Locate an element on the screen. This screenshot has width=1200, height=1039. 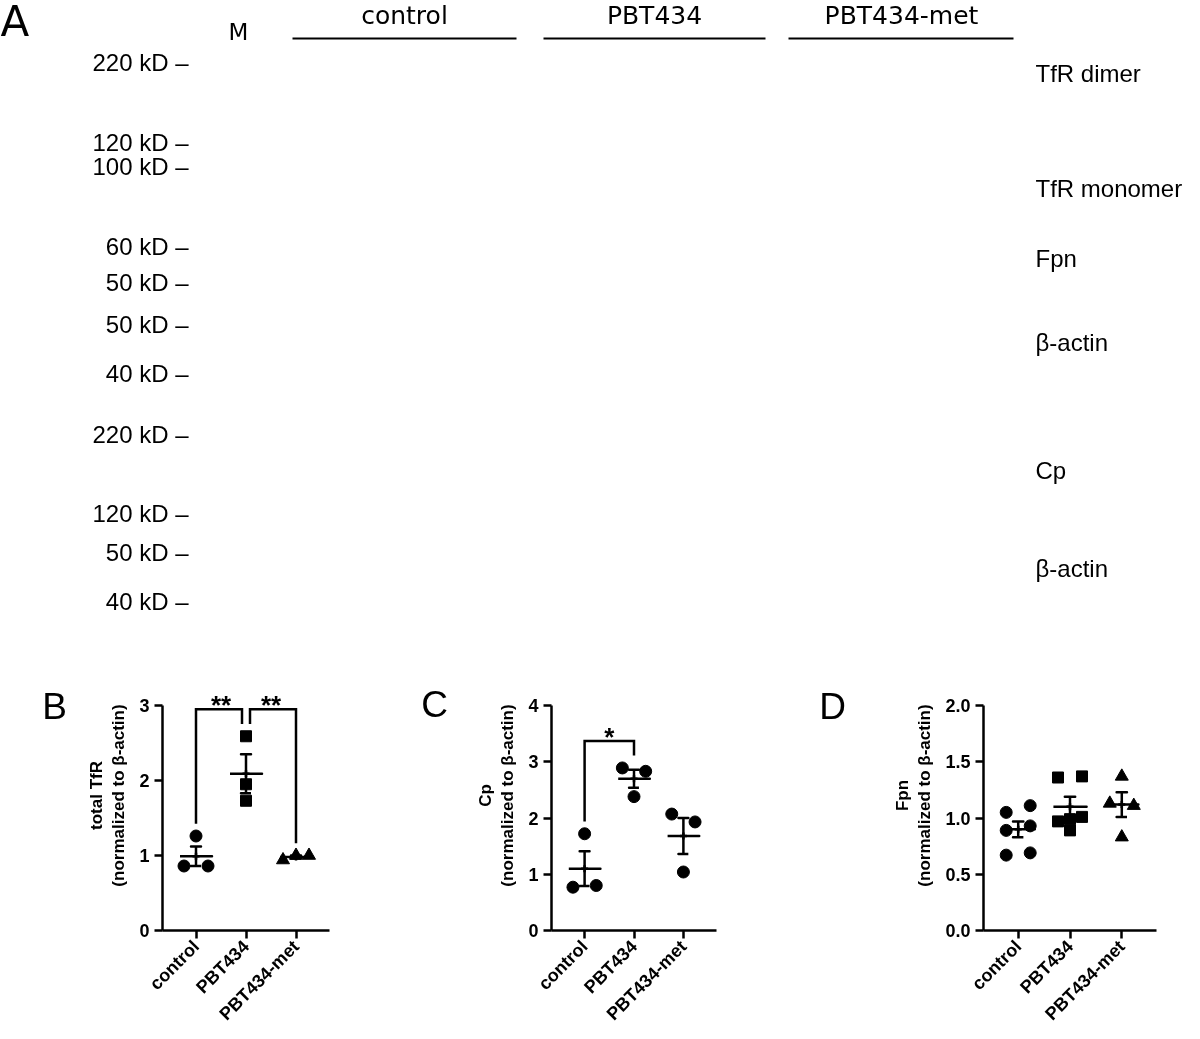
y-tick-label: 1.0 is located at coordinates (958, 818).